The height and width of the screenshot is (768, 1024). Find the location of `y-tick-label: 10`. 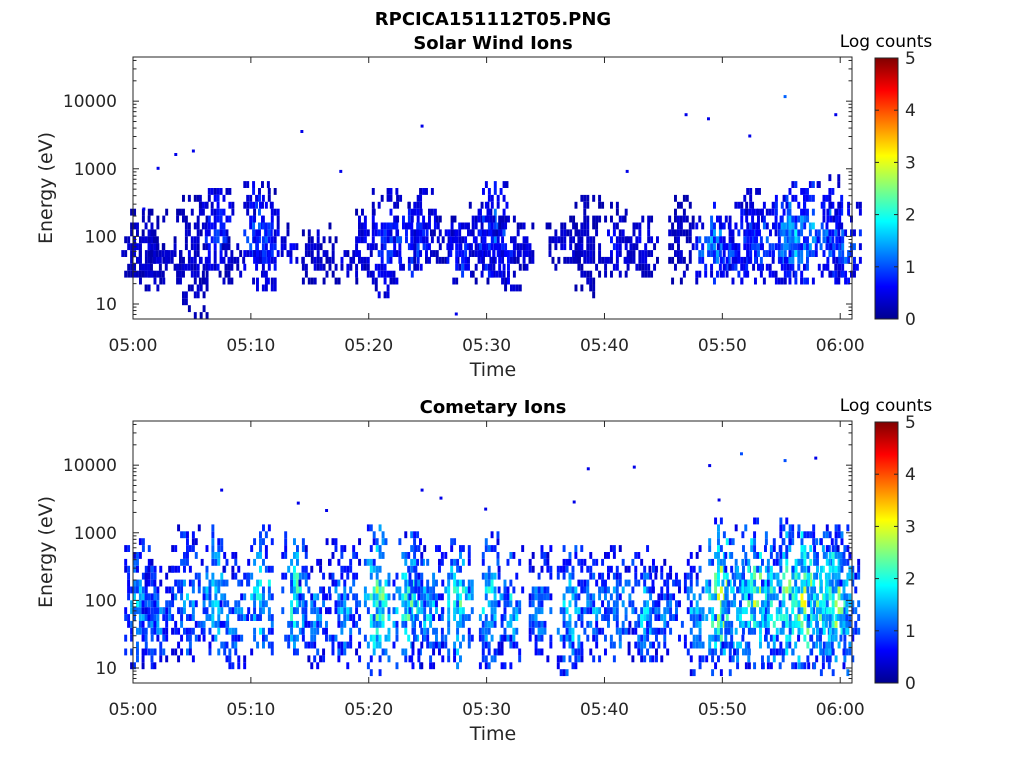

y-tick-label: 10 is located at coordinates (106, 669).